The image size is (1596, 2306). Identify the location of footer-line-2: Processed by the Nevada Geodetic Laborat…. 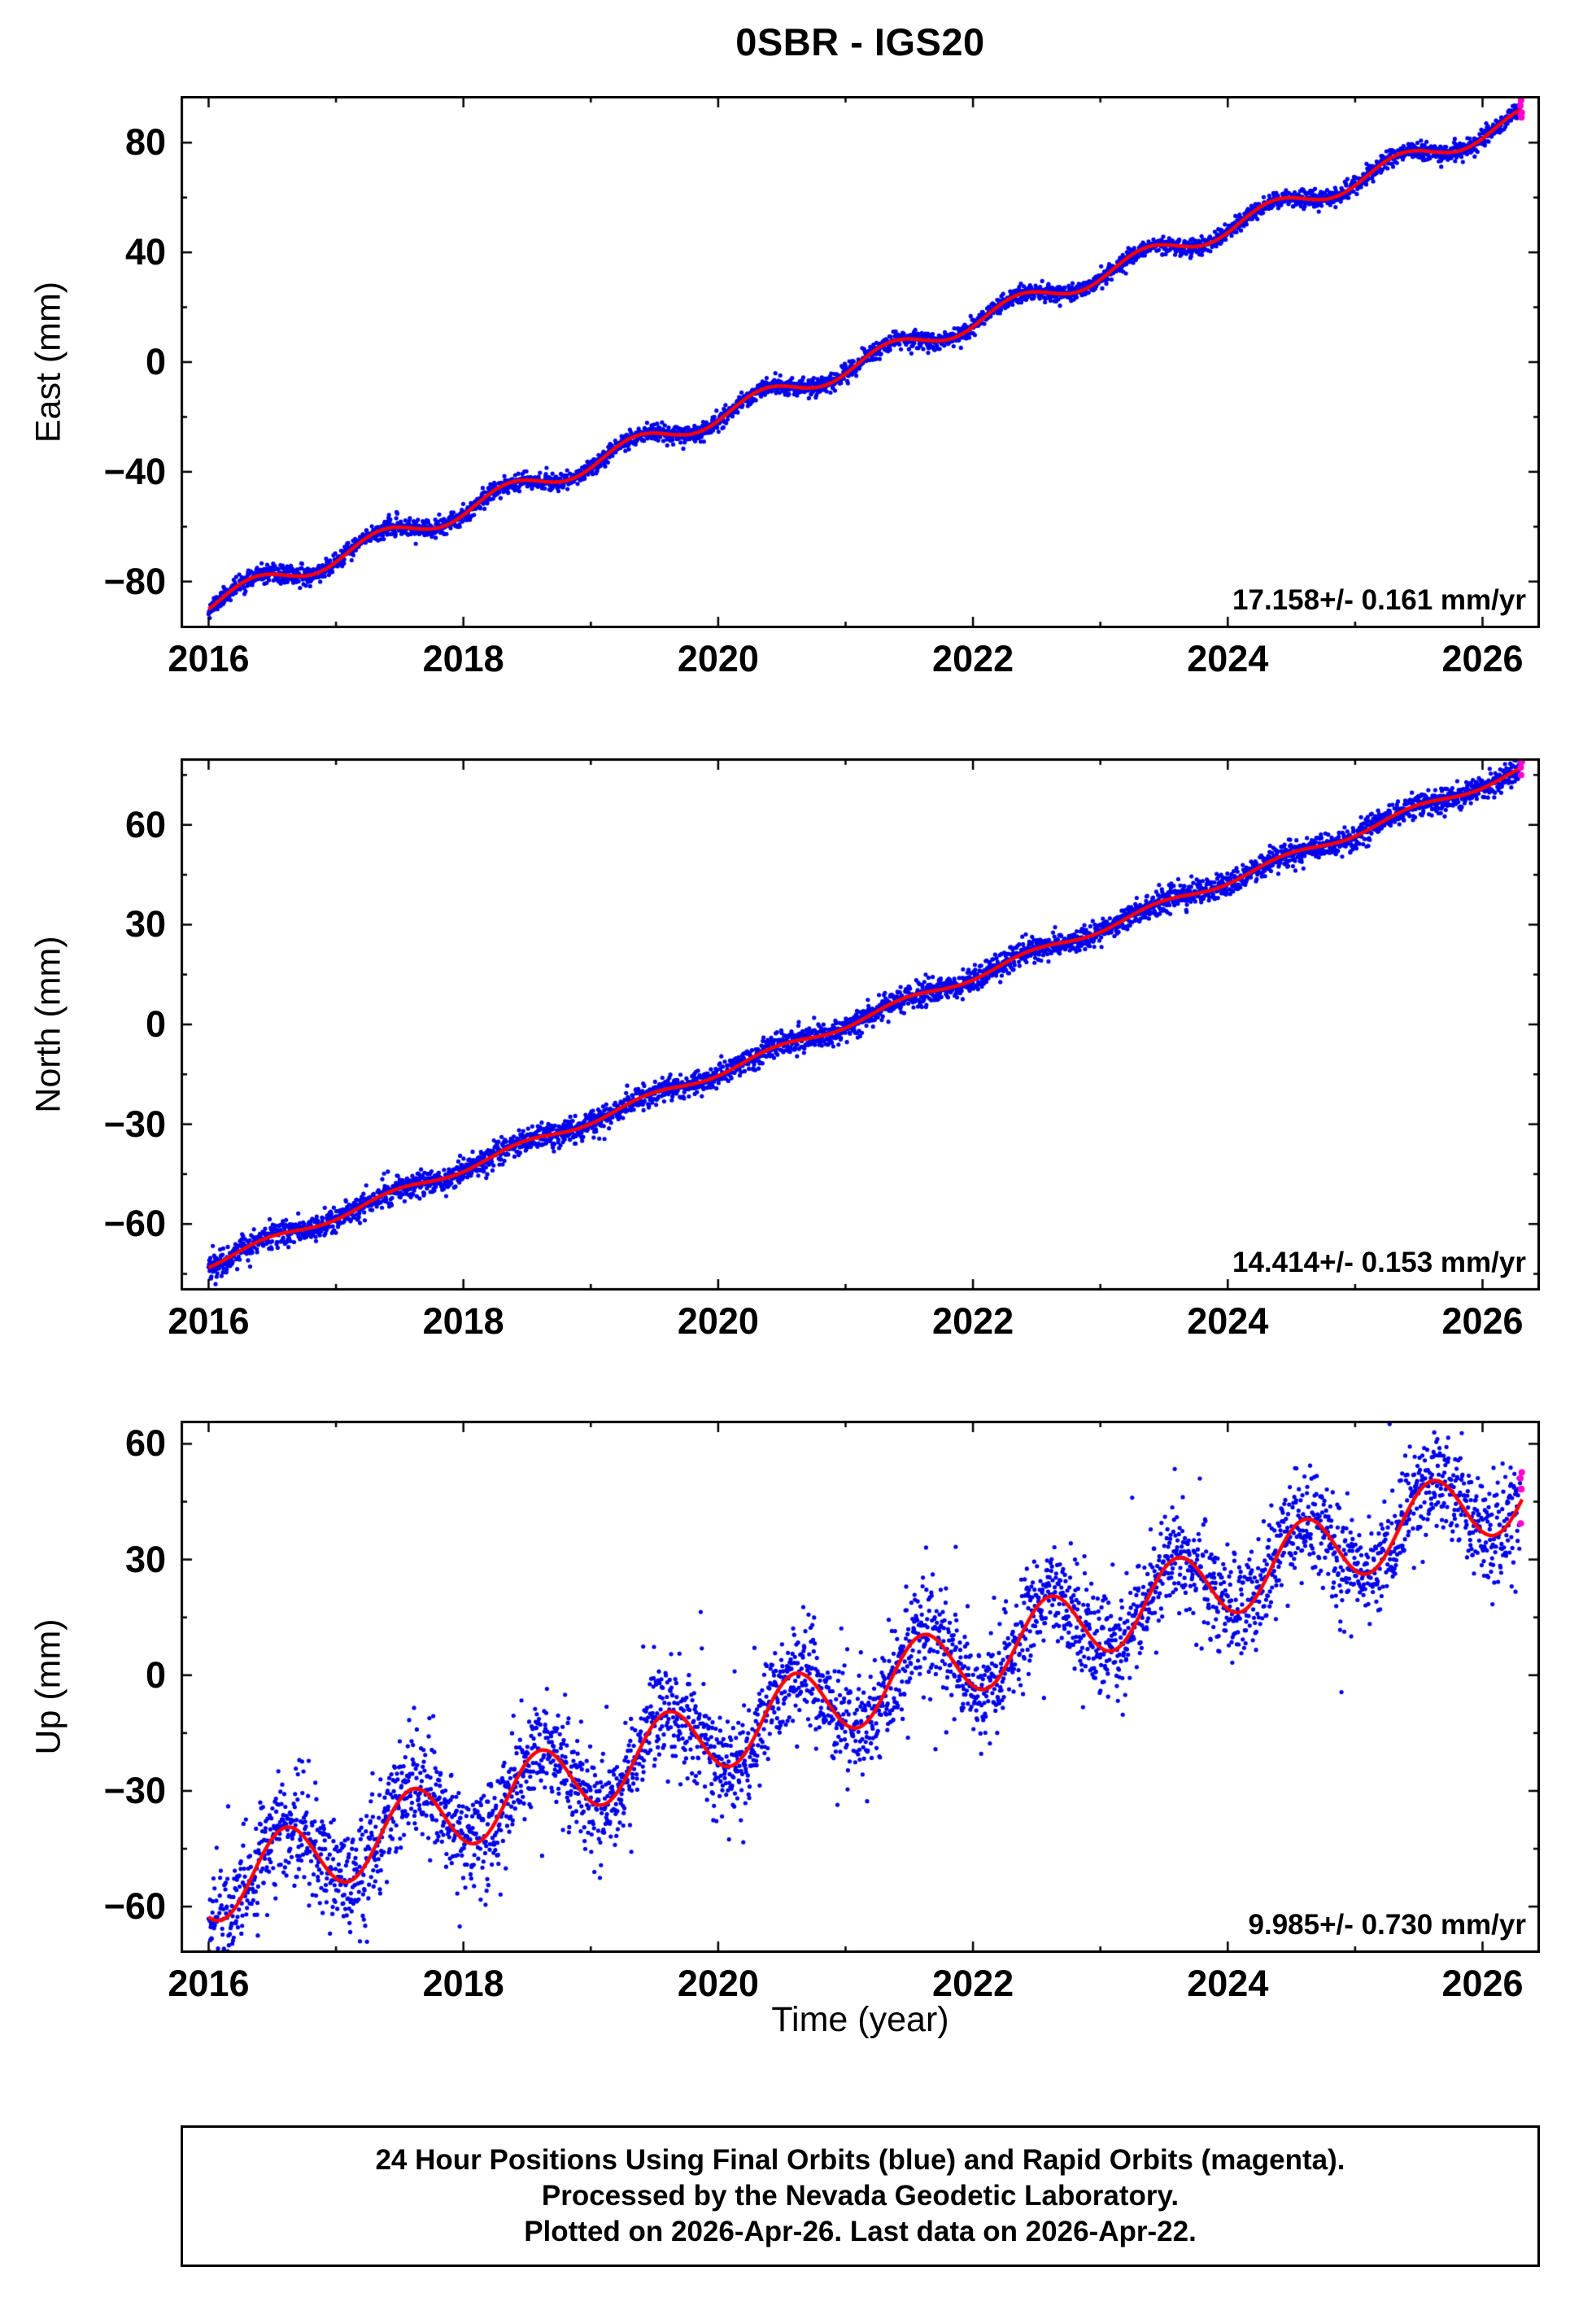
(860, 2196).